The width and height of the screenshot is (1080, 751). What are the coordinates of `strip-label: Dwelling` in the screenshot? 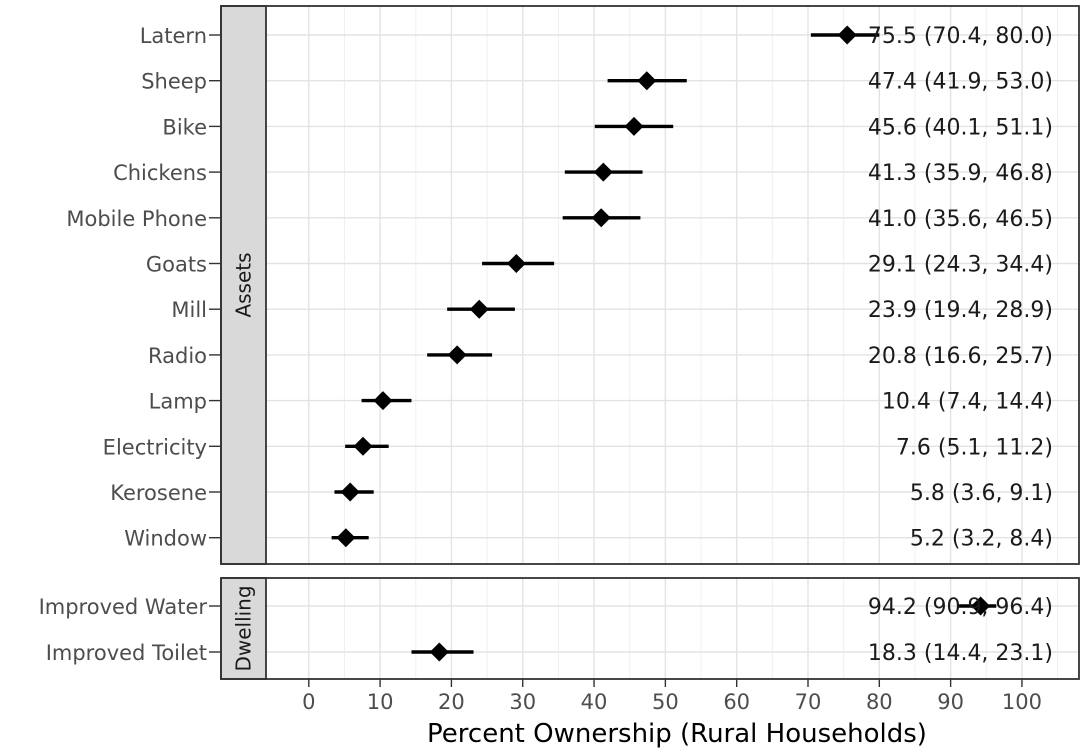 It's located at (244, 628).